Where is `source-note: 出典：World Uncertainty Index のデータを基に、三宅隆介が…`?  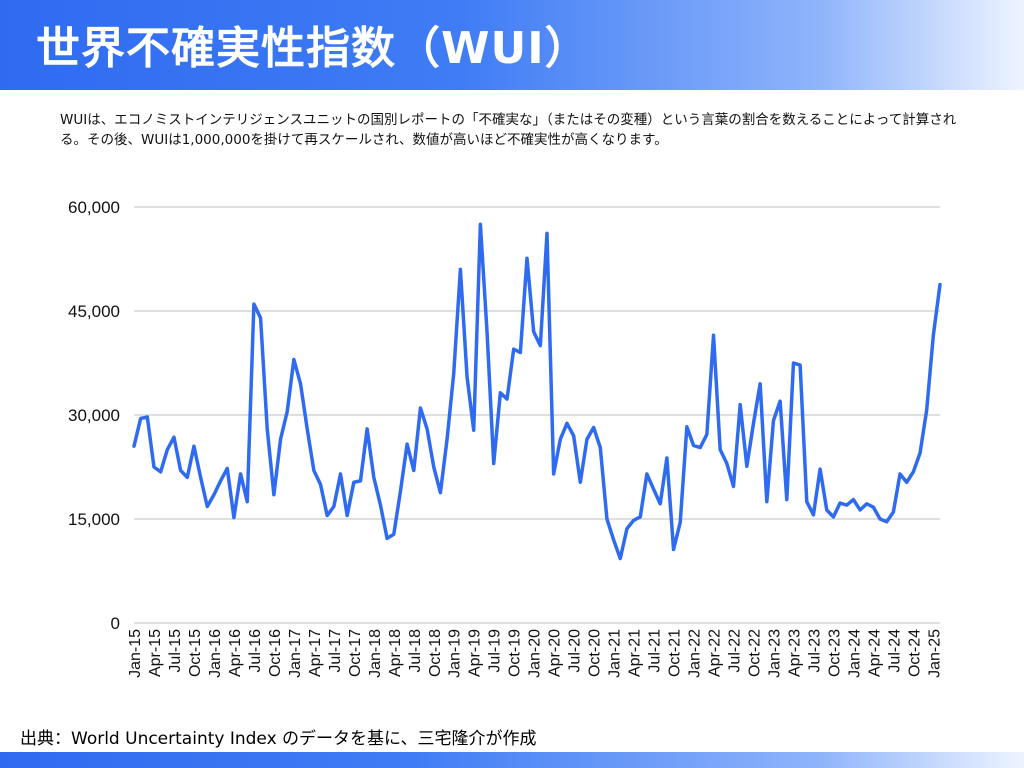 source-note: 出典：World Uncertainty Index のデータを基に、三宅隆介が… is located at coordinates (278, 739).